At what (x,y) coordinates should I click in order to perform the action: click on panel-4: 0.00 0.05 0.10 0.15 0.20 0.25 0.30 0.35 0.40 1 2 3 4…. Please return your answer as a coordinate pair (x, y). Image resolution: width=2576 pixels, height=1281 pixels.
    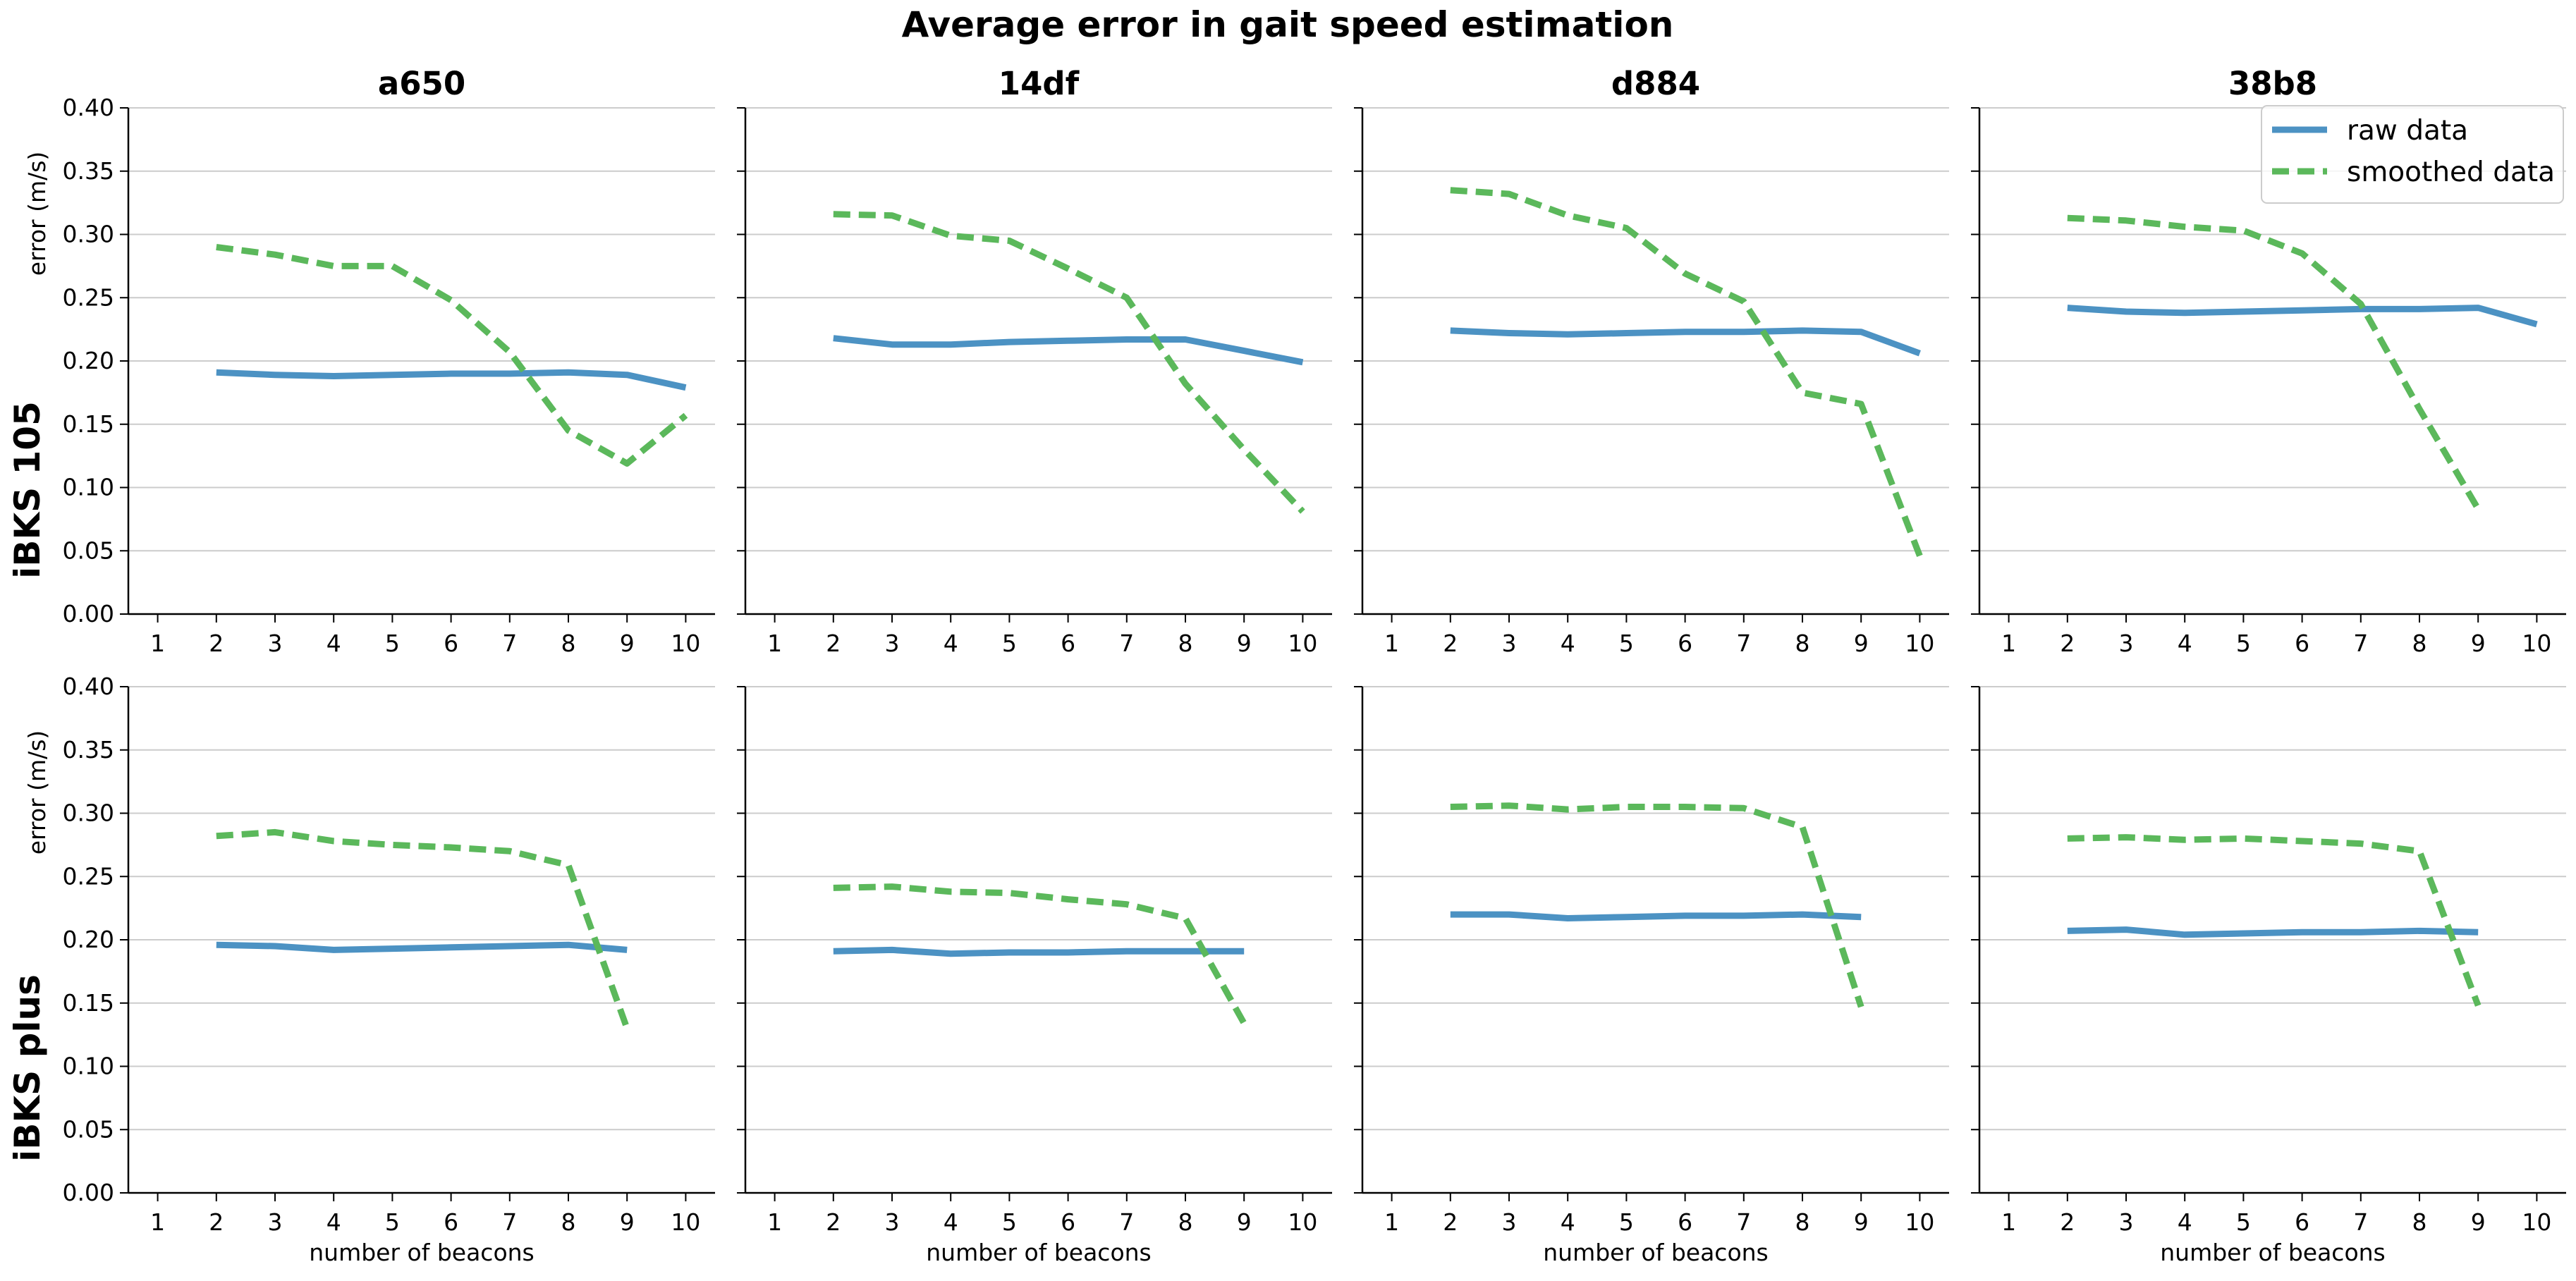
    Looking at the image, I should click on (369, 969).